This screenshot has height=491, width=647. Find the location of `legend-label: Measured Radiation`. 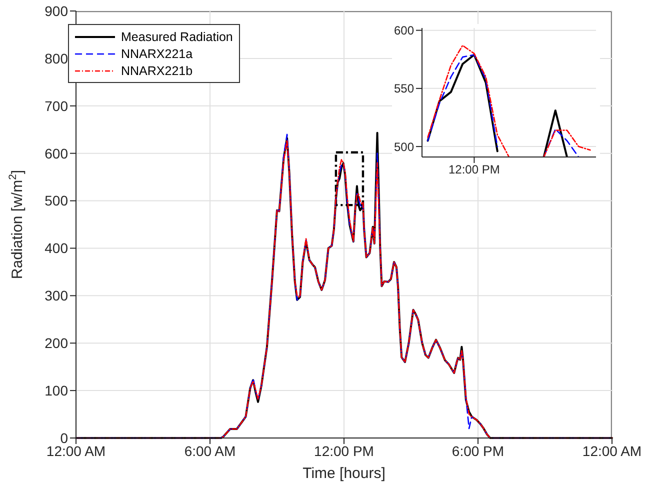

legend-label: Measured Radiation is located at coordinates (177, 37).